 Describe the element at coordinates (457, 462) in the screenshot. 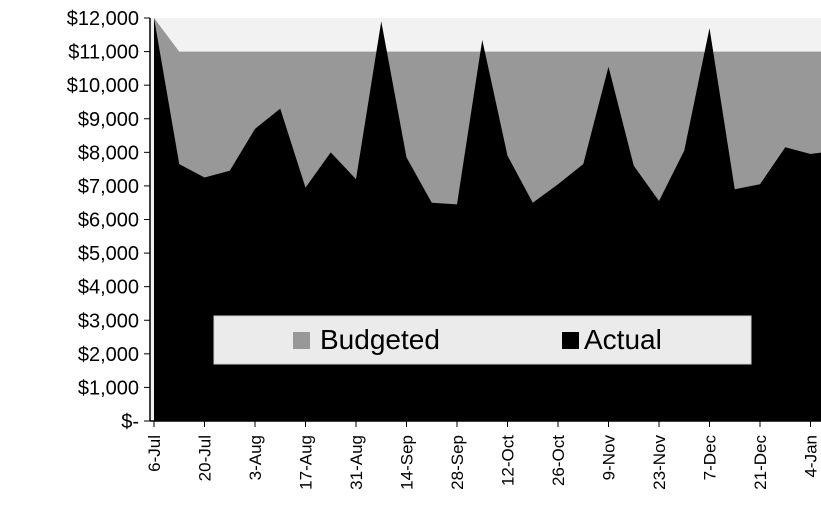

I see `x-tick-label: 28-Sep` at that location.